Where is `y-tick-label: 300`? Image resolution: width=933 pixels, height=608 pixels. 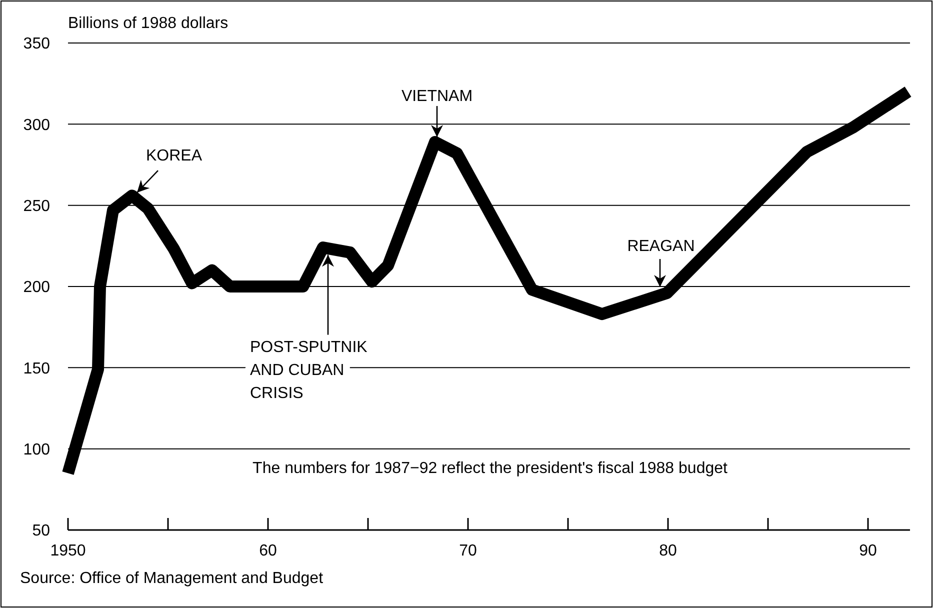 y-tick-label: 300 is located at coordinates (36, 125).